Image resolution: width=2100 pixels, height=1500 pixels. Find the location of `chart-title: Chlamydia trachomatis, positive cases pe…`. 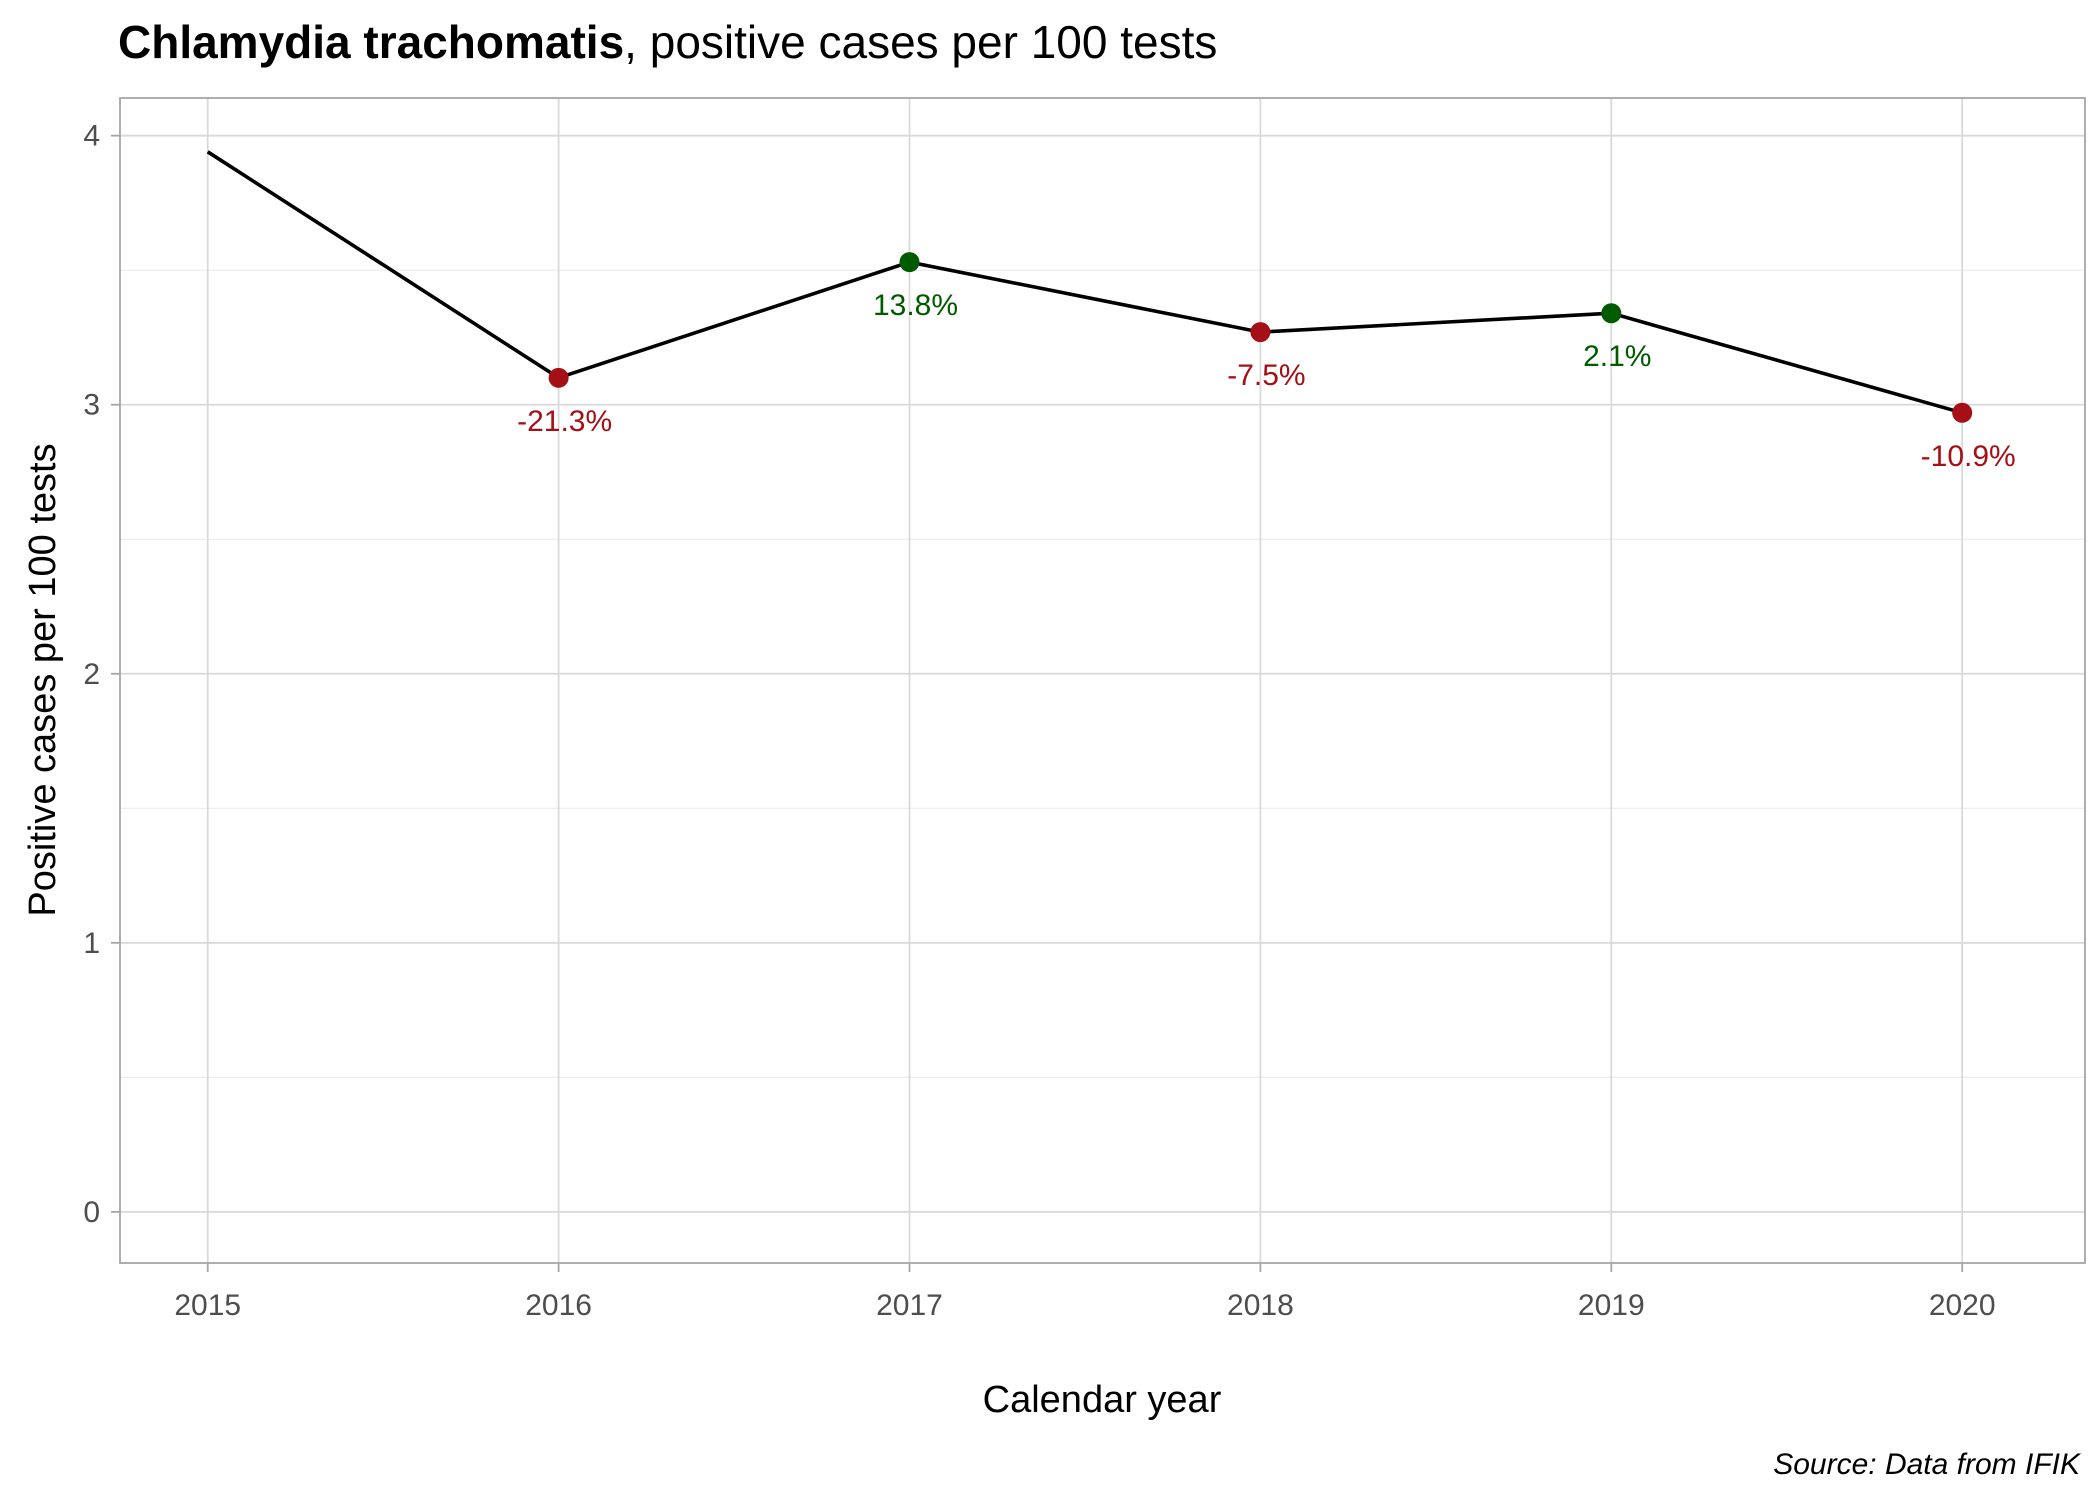

chart-title: Chlamydia trachomatis, positive cases pe… is located at coordinates (667, 42).